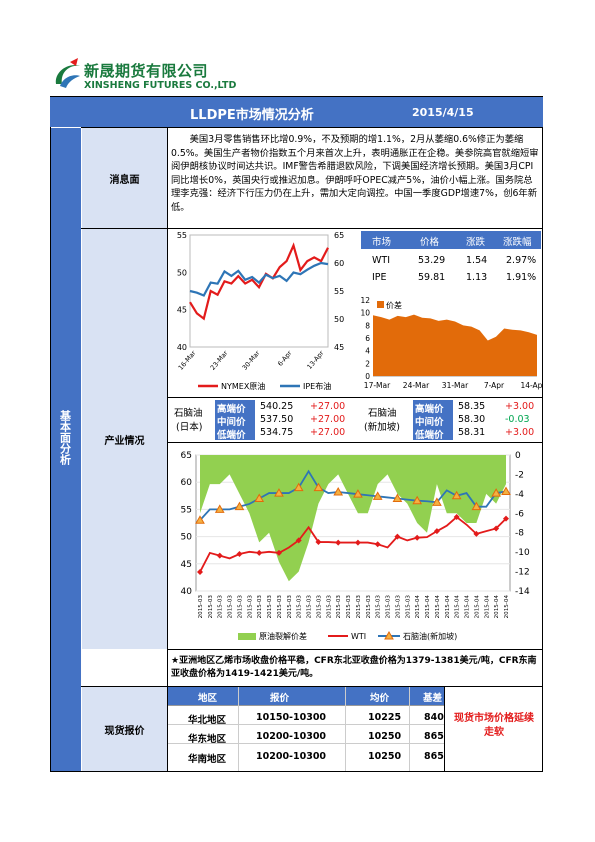 The image size is (595, 842). What do you see at coordinates (188, 413) in the screenshot?
I see `naphtha-jp-name: 石脑油` at bounding box center [188, 413].